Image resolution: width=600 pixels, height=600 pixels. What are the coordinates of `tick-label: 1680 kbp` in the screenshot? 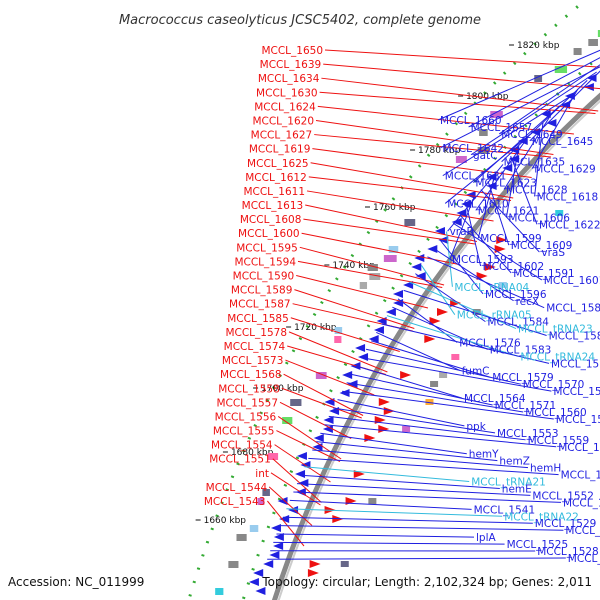 It's located at (252, 453).